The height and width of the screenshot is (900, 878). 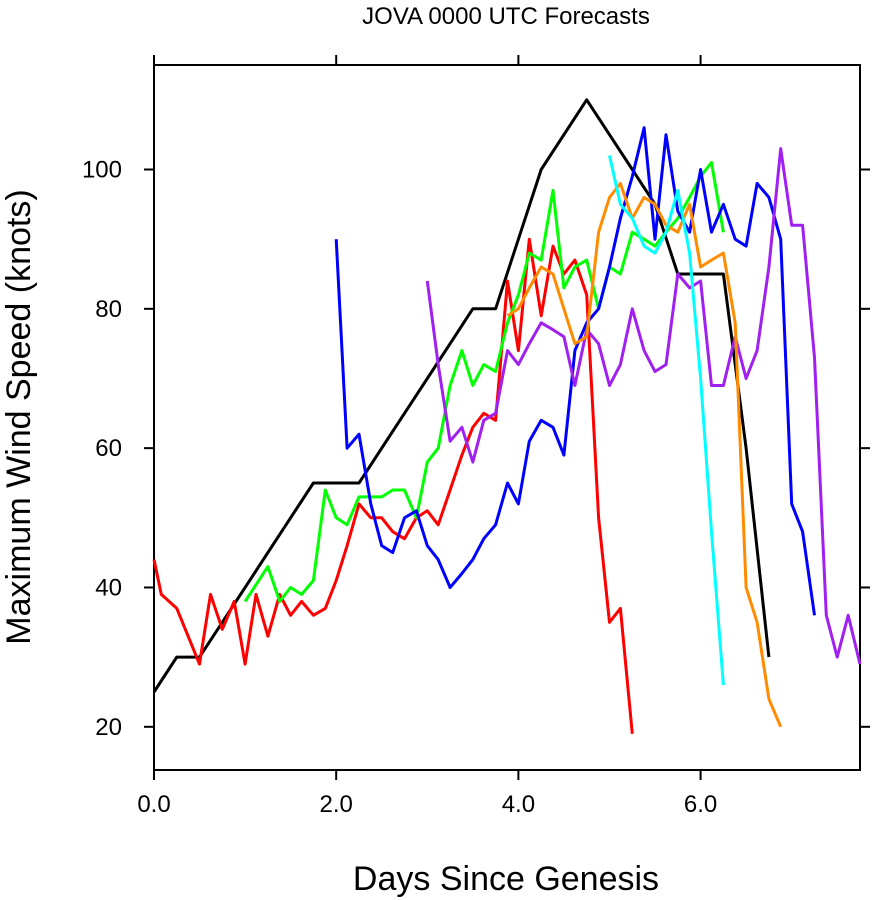 What do you see at coordinates (108, 587) in the screenshot?
I see `y-tick-label: 40` at bounding box center [108, 587].